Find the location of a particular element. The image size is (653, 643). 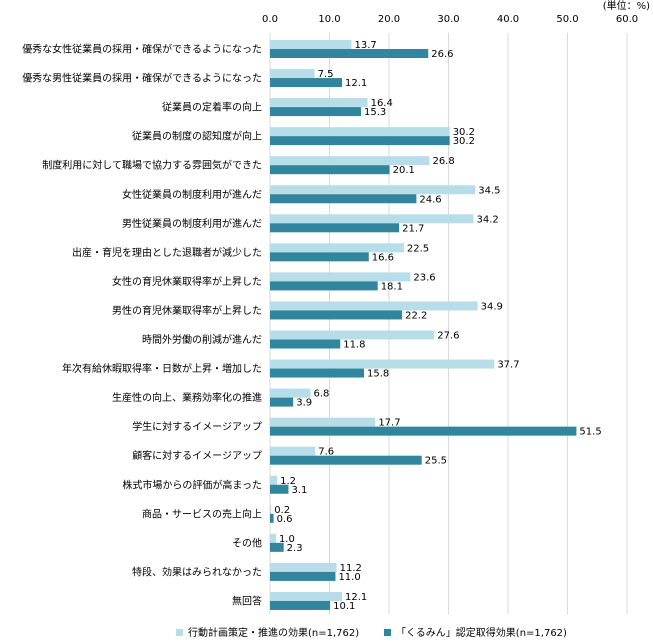

value-label-series-1: 22.5 is located at coordinates (418, 248).